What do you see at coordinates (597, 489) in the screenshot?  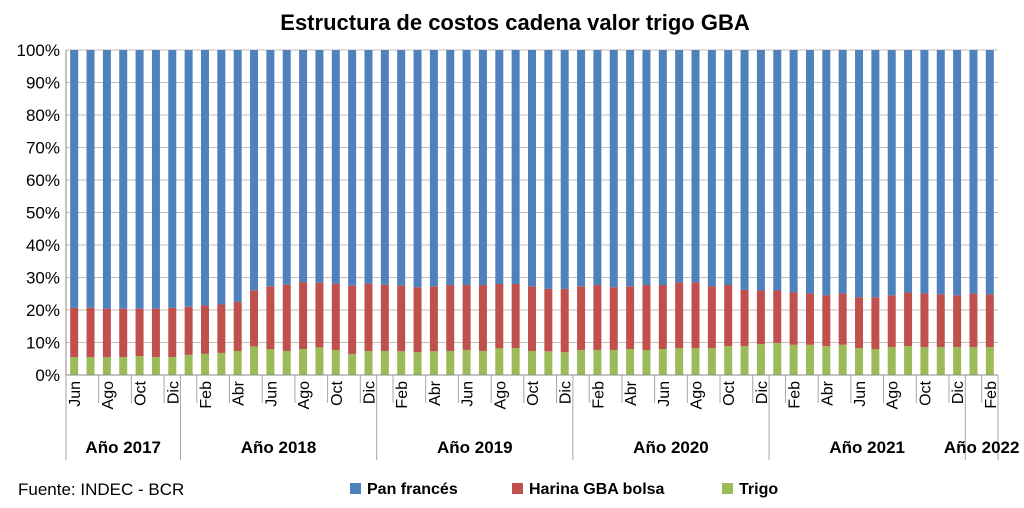 I see `legend-label: Harina GBA bolsa` at bounding box center [597, 489].